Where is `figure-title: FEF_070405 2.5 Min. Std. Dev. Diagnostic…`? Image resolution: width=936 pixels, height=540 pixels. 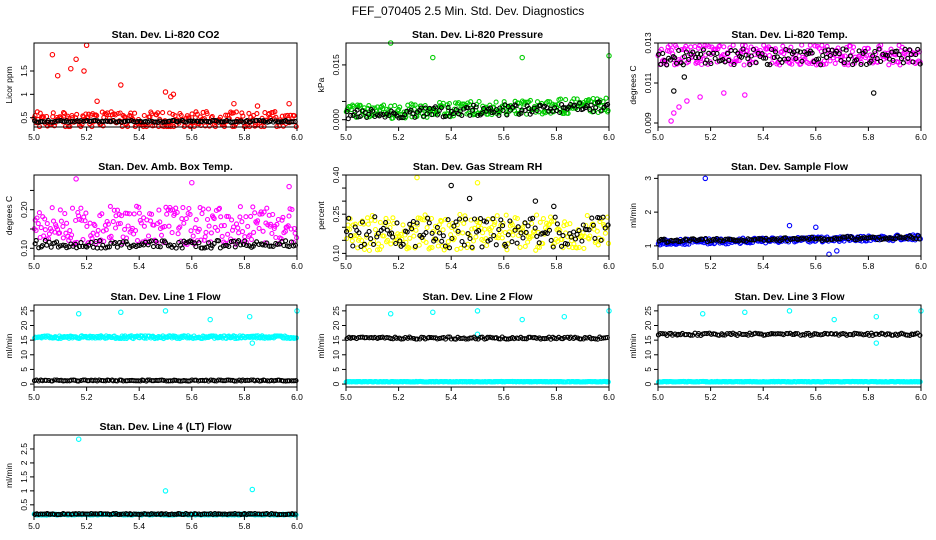
figure-title: FEF_070405 2.5 Min. Std. Dev. Diagnostic… is located at coordinates (468, 11).